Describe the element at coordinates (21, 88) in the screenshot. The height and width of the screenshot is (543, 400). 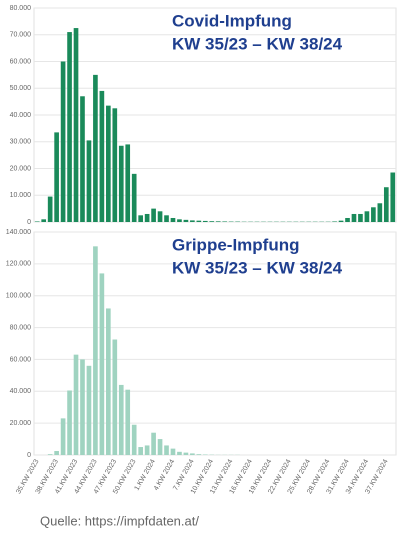
I see `y-tick-label: 50.000` at that location.